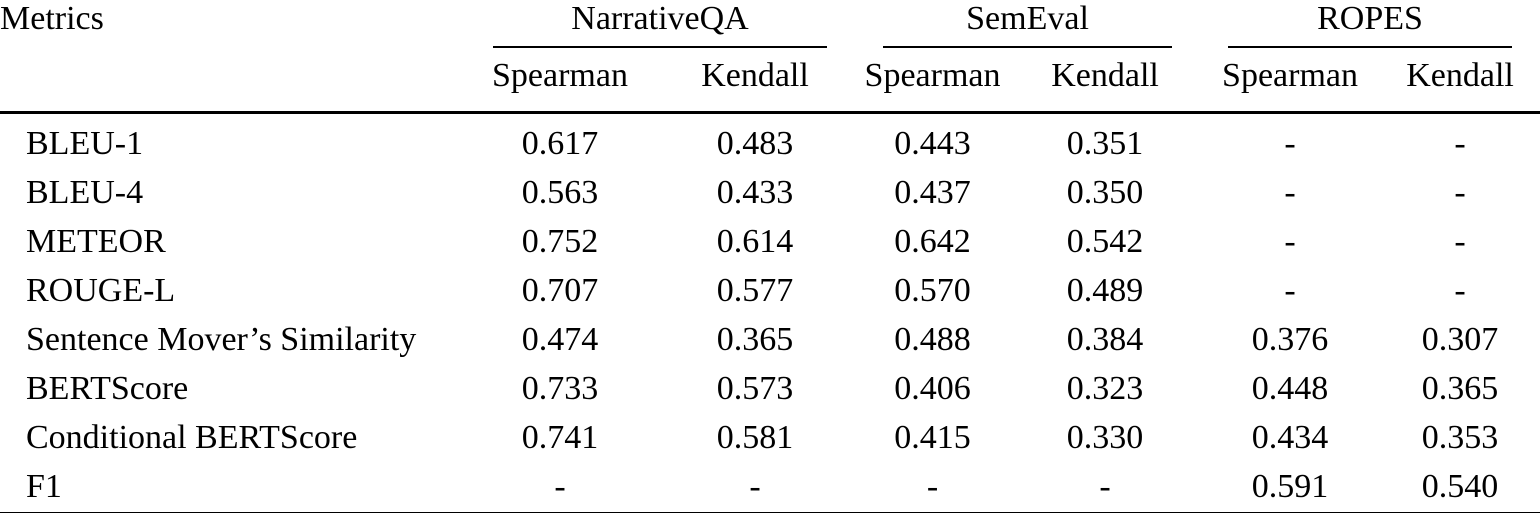 The width and height of the screenshot is (1540, 513). What do you see at coordinates (1105, 241) in the screenshot?
I see `value-cell: 0.542` at bounding box center [1105, 241].